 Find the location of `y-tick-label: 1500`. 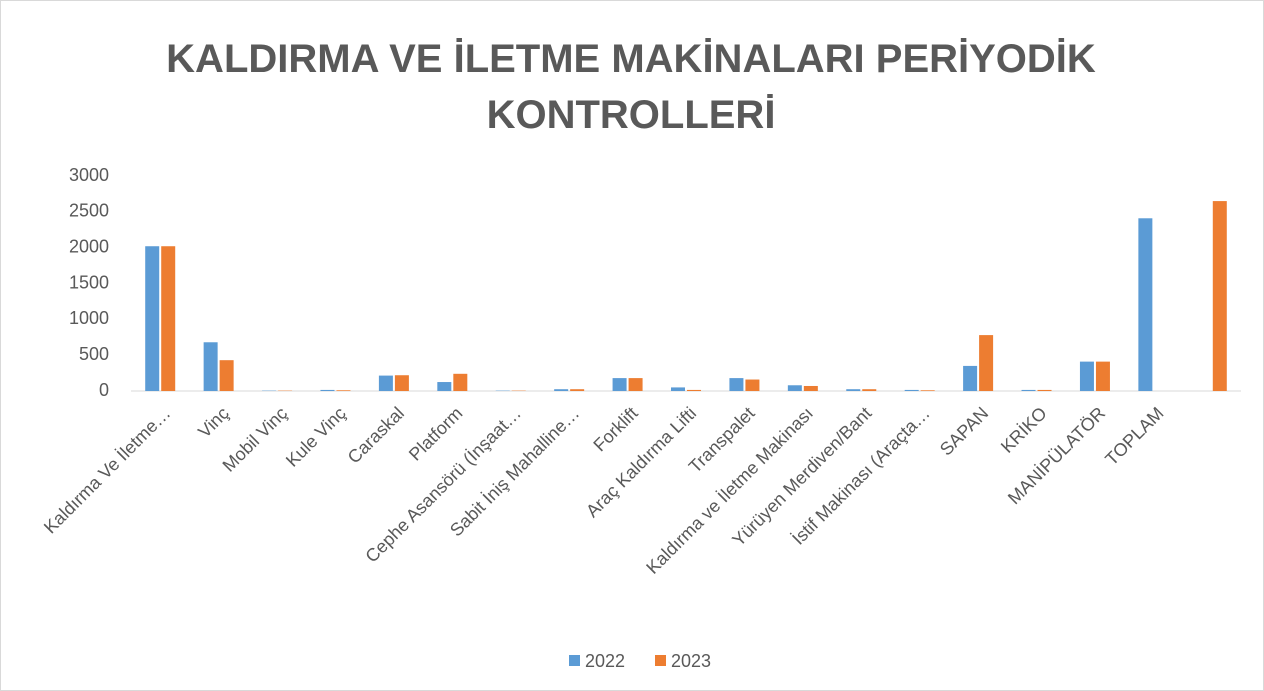

y-tick-label: 1500 is located at coordinates (89, 282).